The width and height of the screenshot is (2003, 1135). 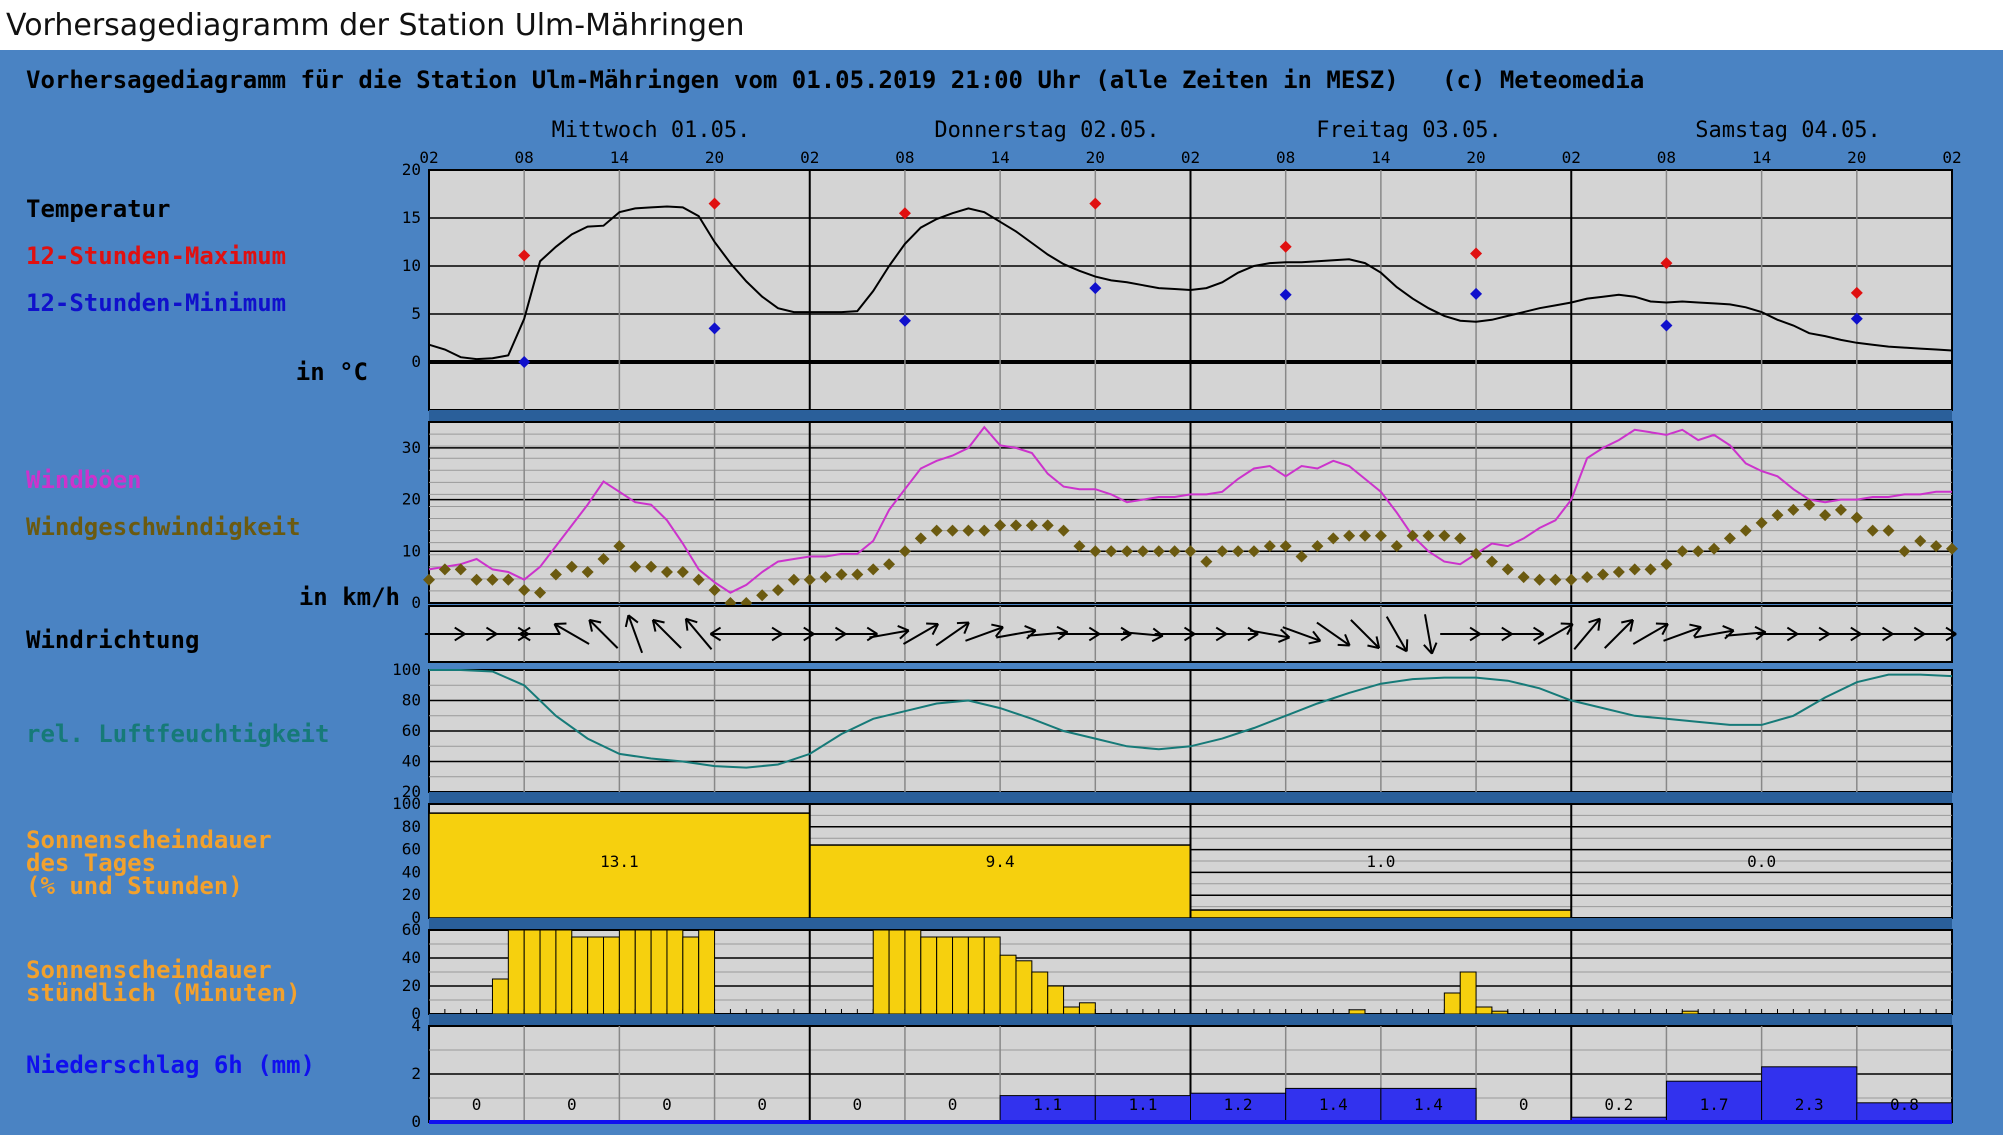 What do you see at coordinates (411, 169) in the screenshot?
I see `temperature-tick-label: 20` at bounding box center [411, 169].